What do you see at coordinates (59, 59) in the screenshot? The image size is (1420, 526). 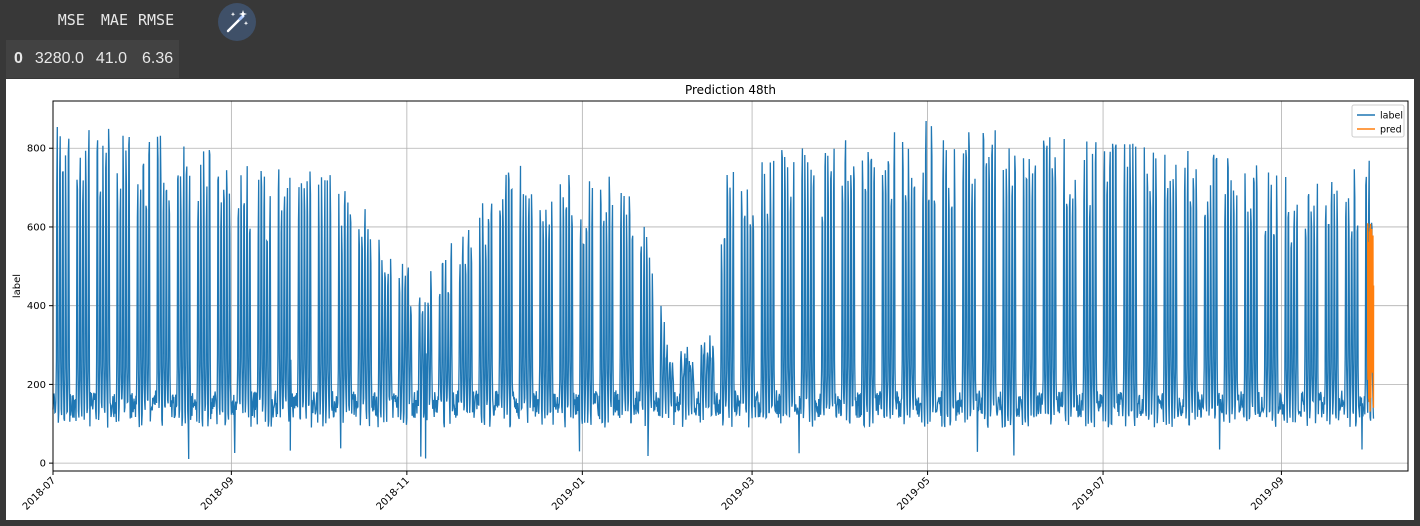 I see `table-cell-mse: 3280.0` at bounding box center [59, 59].